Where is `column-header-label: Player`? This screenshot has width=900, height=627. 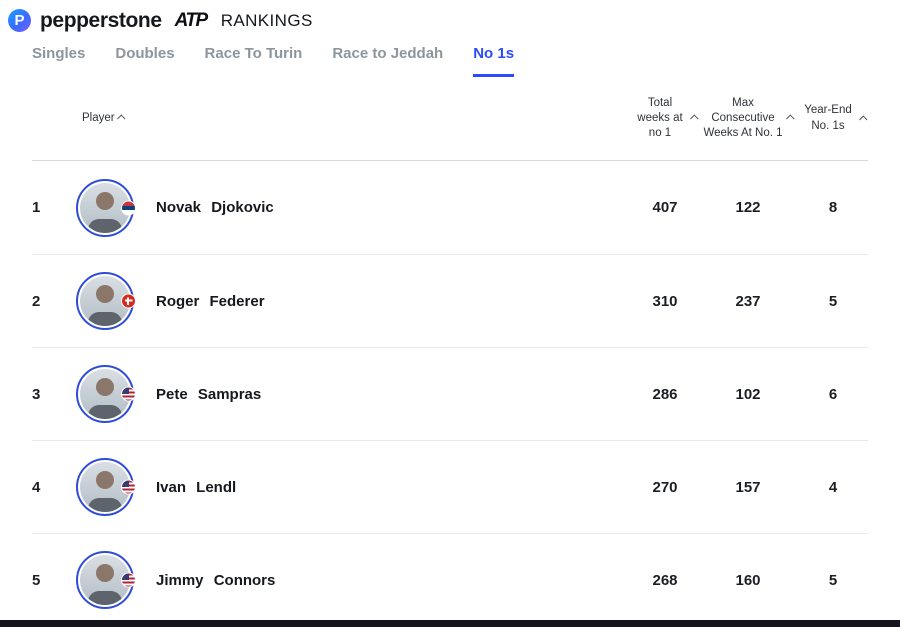
column-header-label: Player is located at coordinates (98, 117).